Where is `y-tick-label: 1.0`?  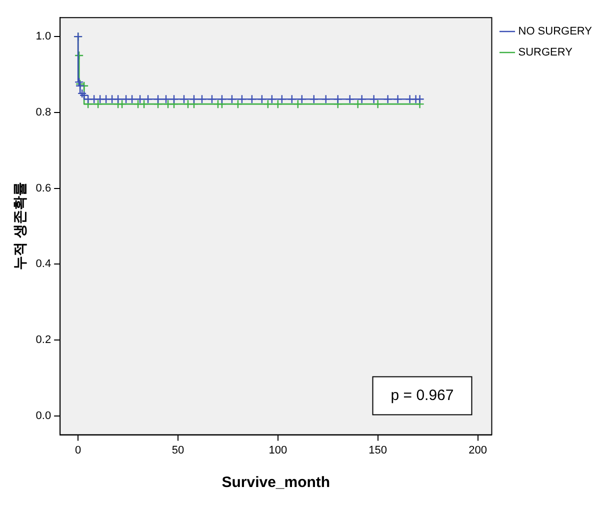
y-tick-label: 1.0 is located at coordinates (44, 36).